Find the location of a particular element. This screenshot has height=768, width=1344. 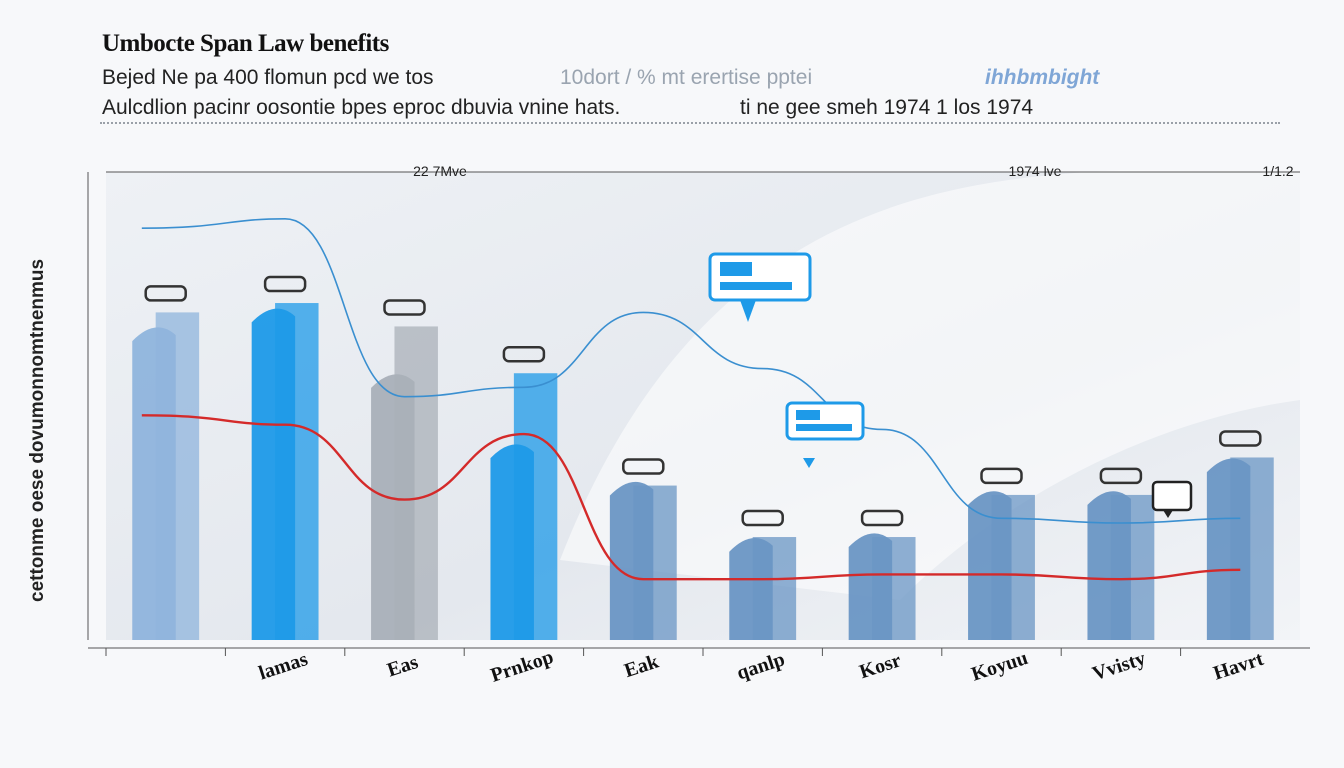

chart-title: Umbocte Span Law benefits is located at coordinates (245, 43).